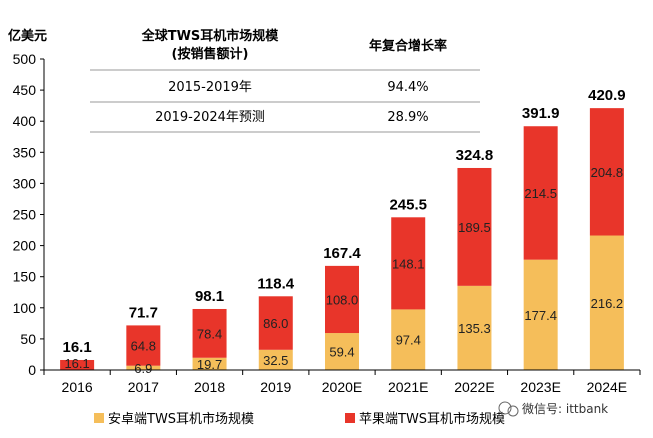  Describe the element at coordinates (275, 387) in the screenshot. I see `x-tick-label: 2019` at that location.